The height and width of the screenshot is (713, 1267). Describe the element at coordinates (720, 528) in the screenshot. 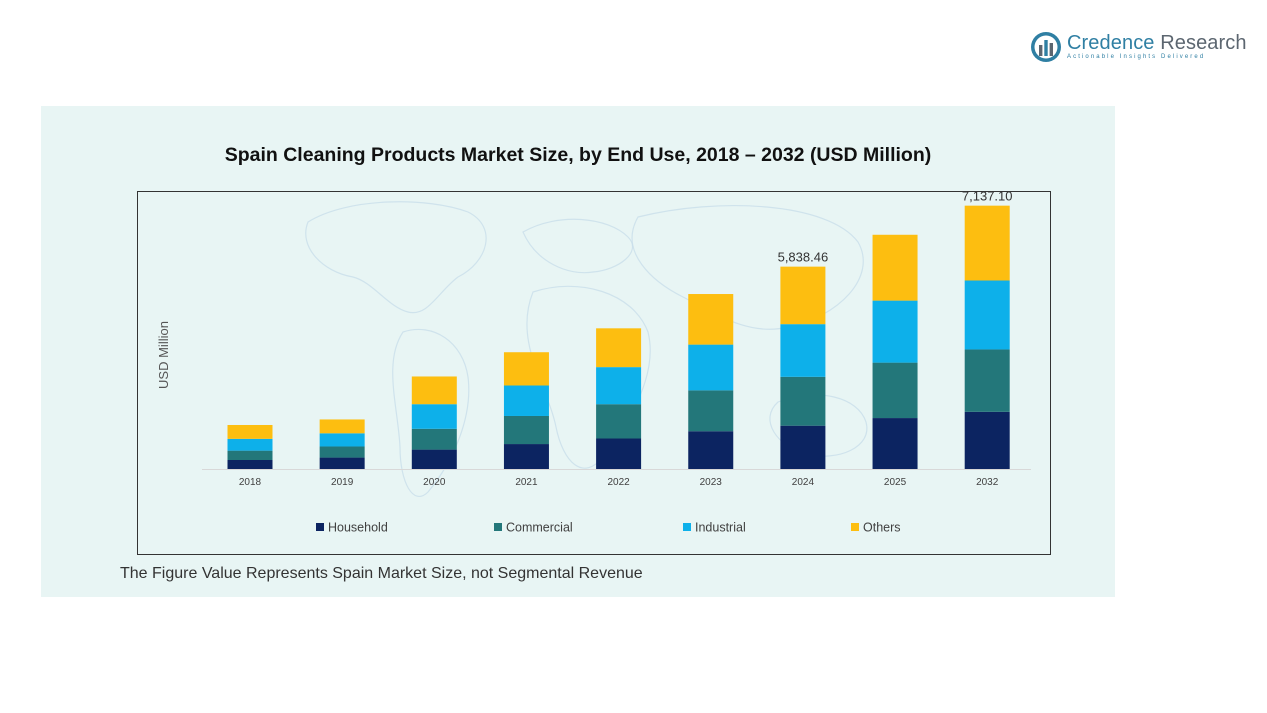

I see `legend-label-industrial: Industrial` at that location.